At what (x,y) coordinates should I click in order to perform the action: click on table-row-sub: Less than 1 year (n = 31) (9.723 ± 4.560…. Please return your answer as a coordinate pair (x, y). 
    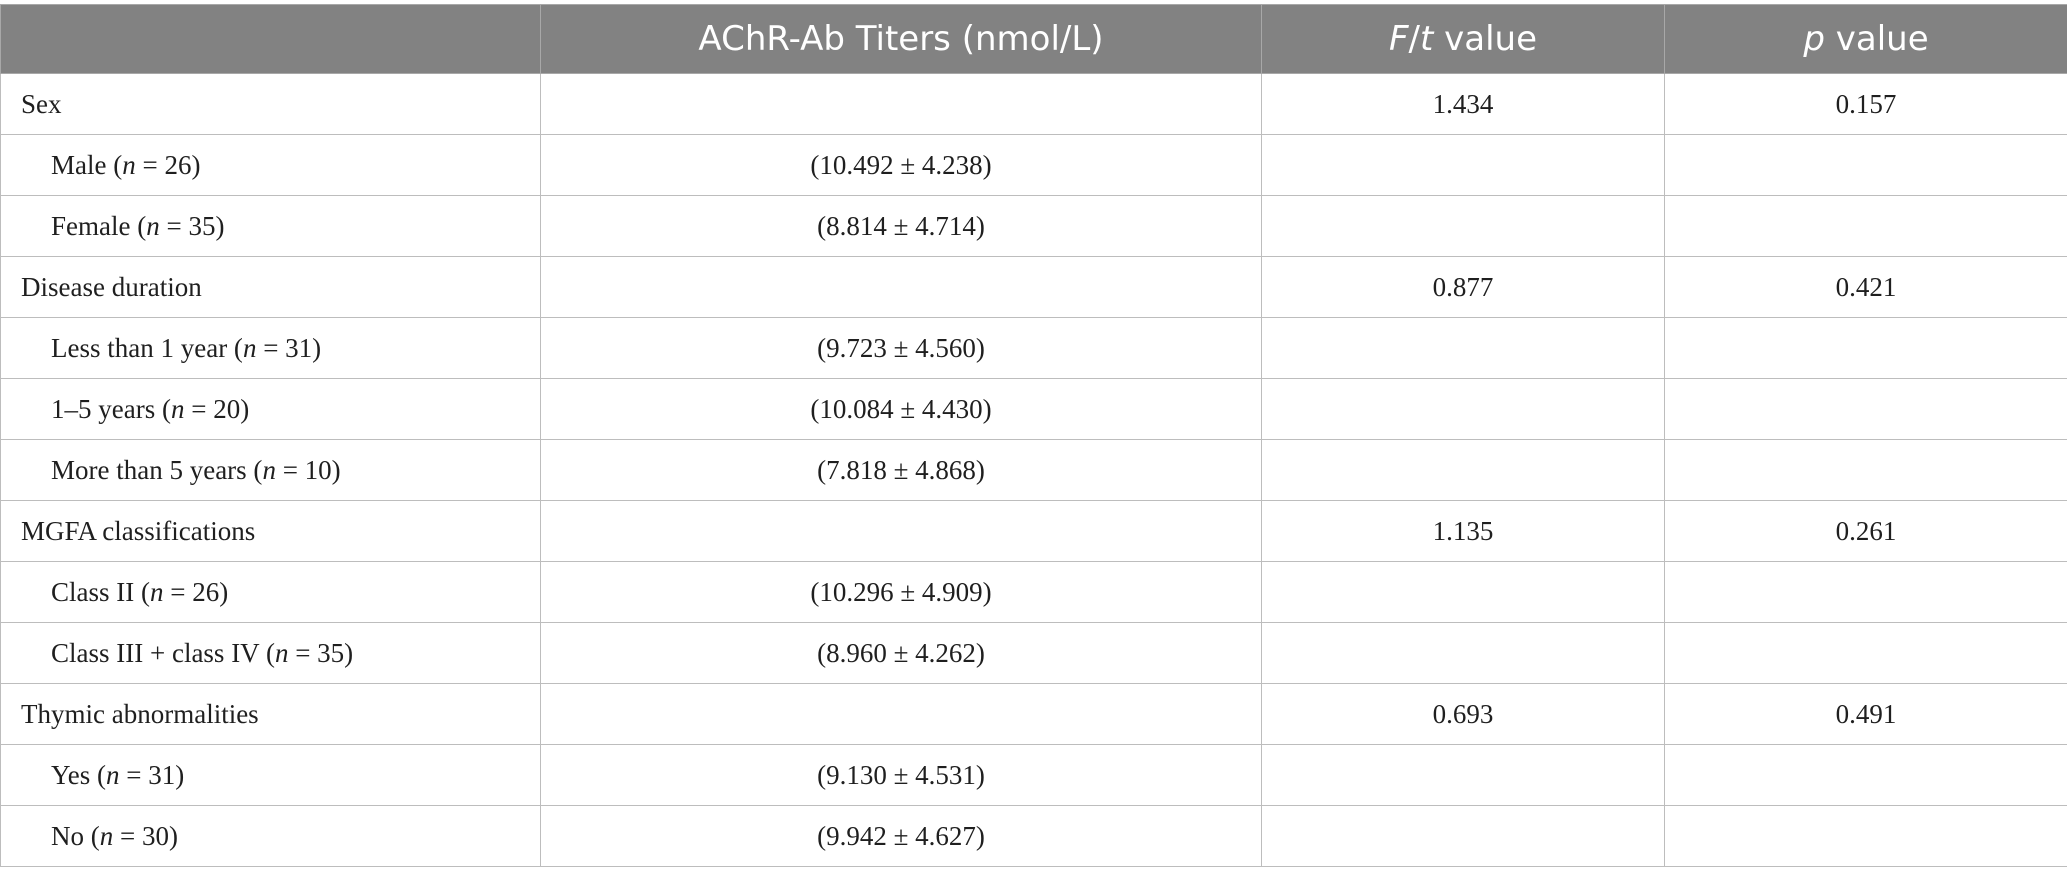
    Looking at the image, I should click on (1033, 348).